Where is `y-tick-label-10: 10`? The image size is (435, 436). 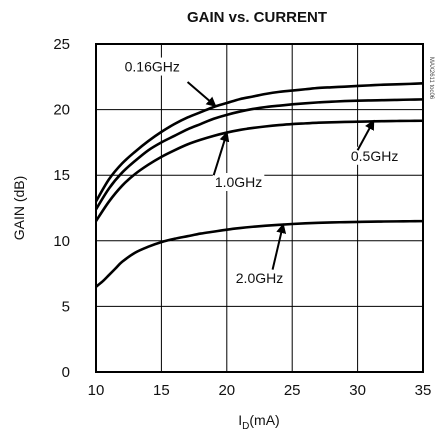
y-tick-label-10: 10 is located at coordinates (61, 241).